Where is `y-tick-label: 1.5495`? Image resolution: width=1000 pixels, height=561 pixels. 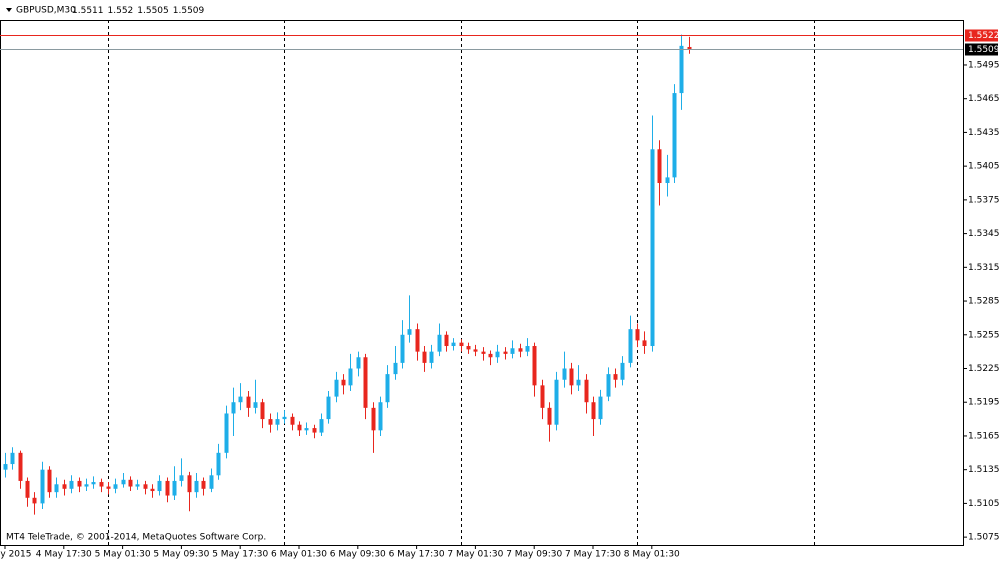 y-tick-label: 1.5495 is located at coordinates (984, 65).